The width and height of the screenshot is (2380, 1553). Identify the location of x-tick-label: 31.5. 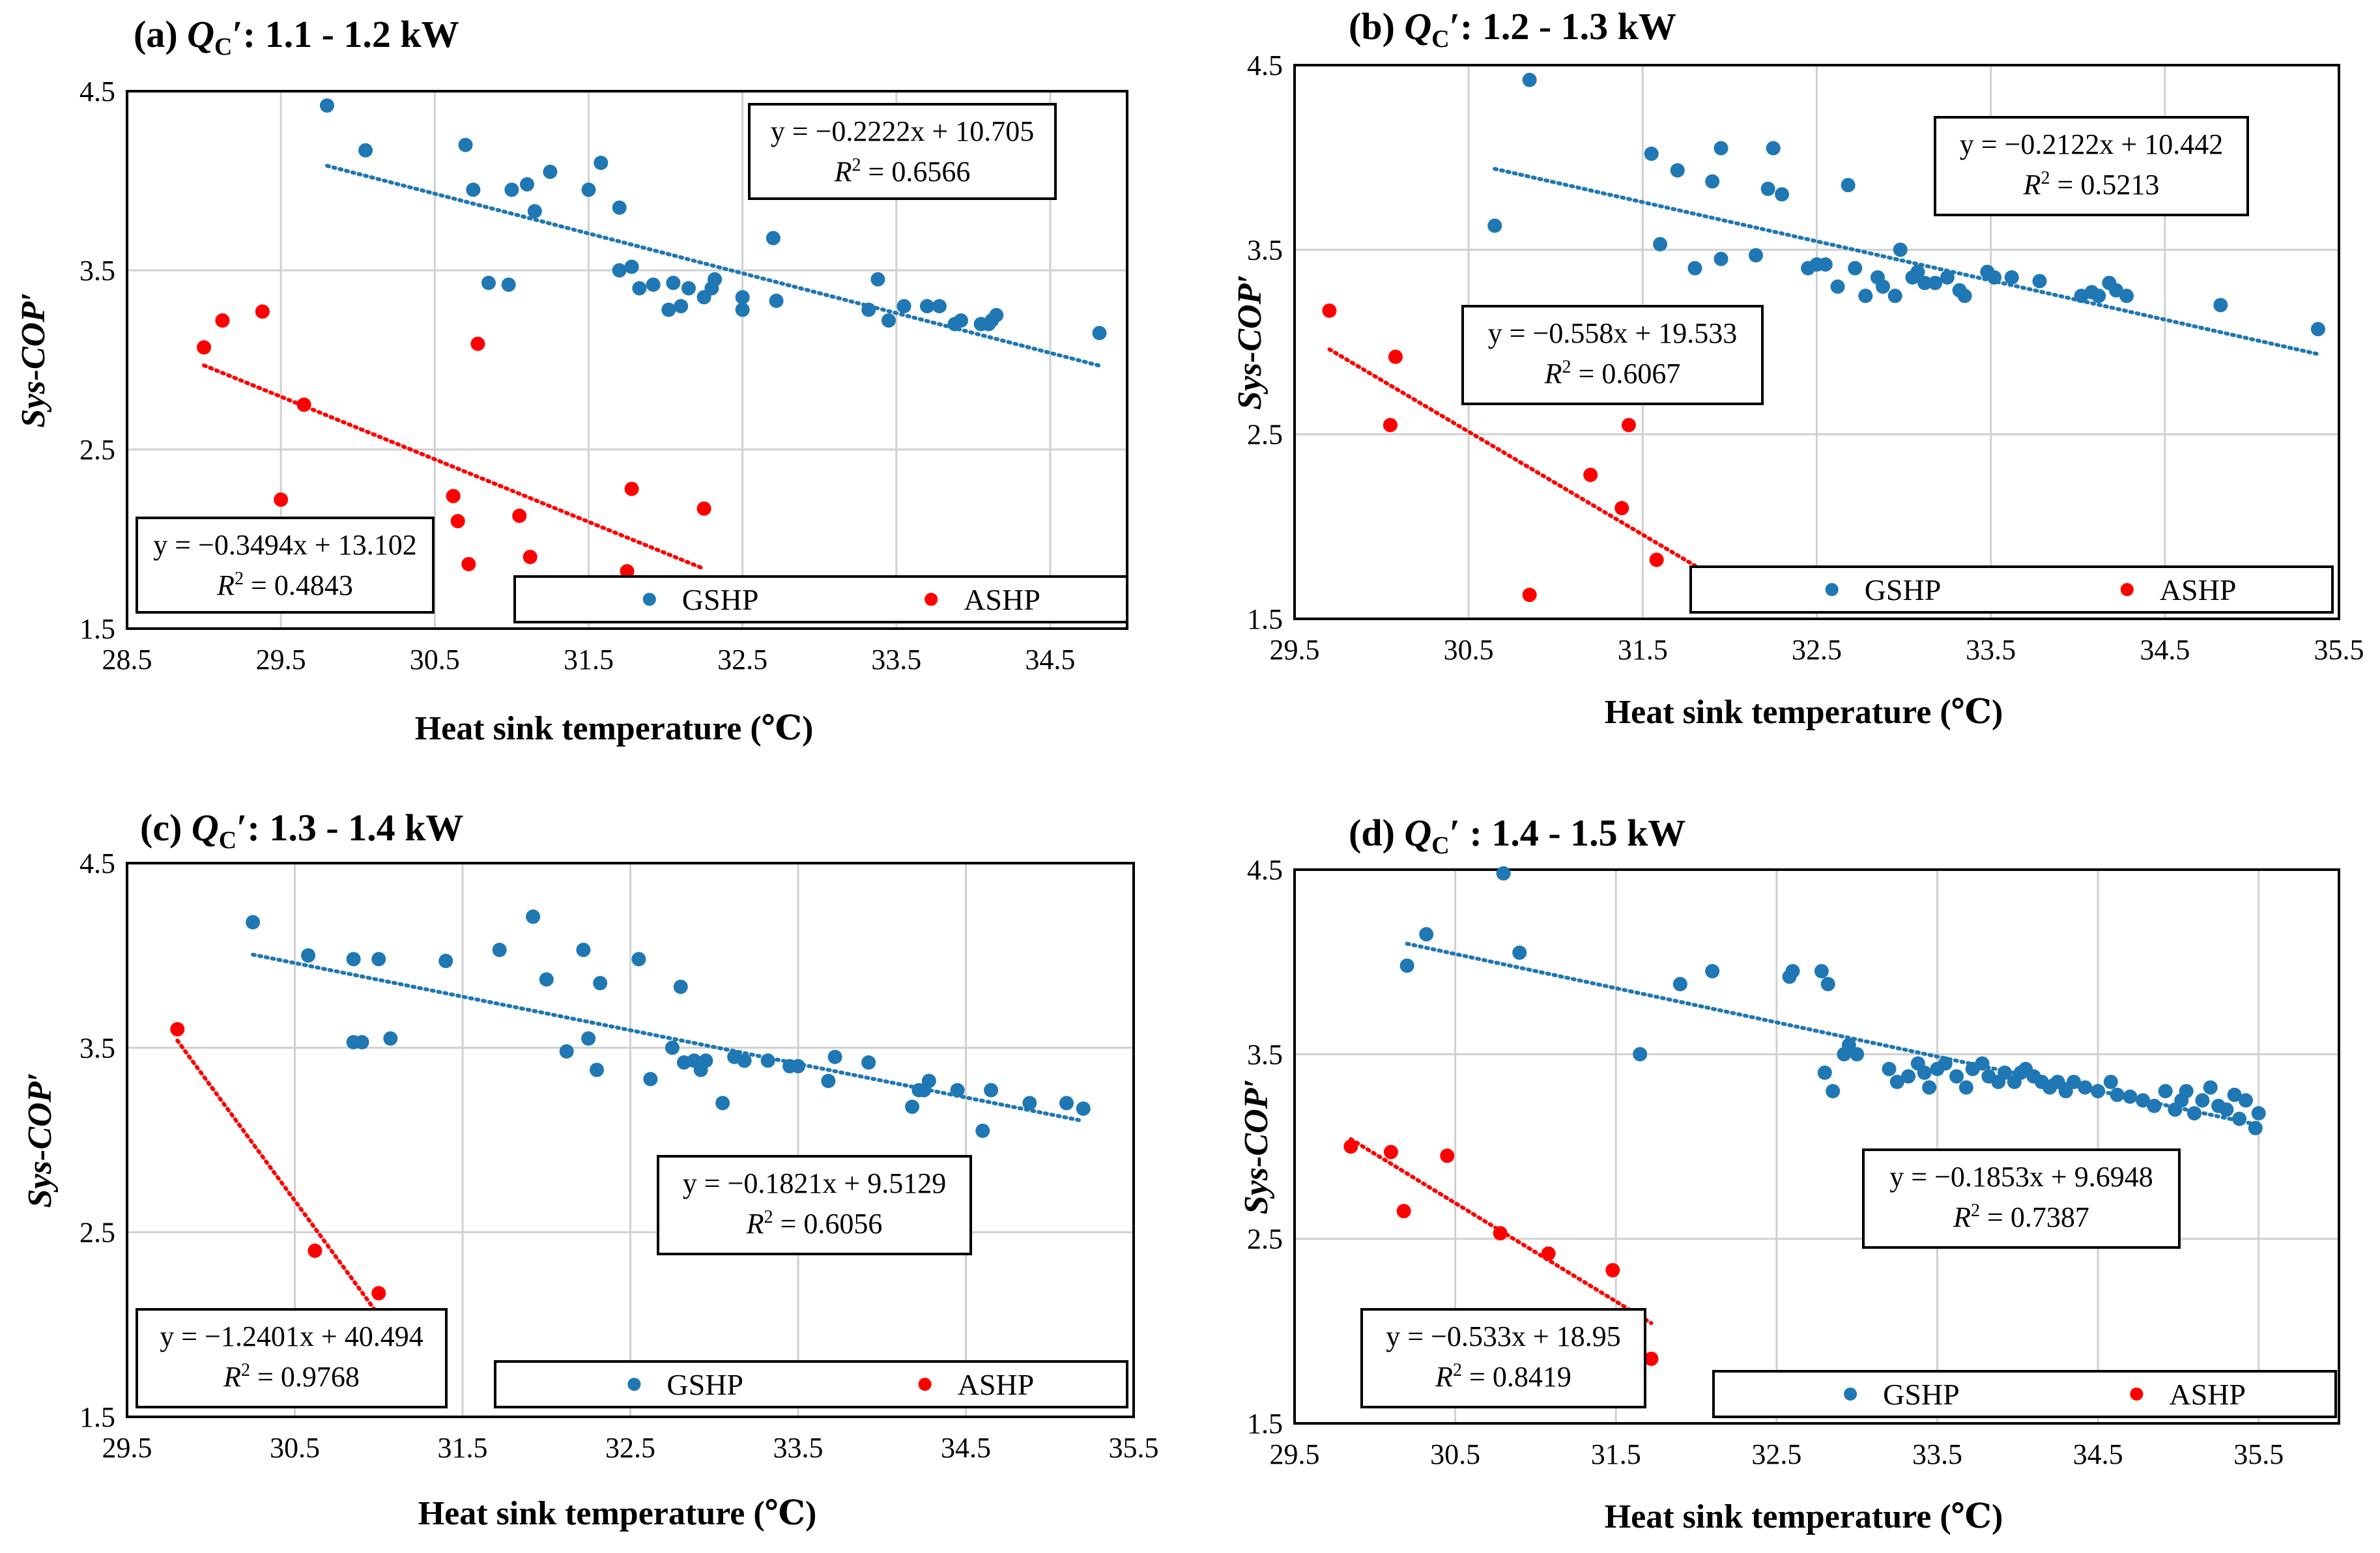
(589, 660).